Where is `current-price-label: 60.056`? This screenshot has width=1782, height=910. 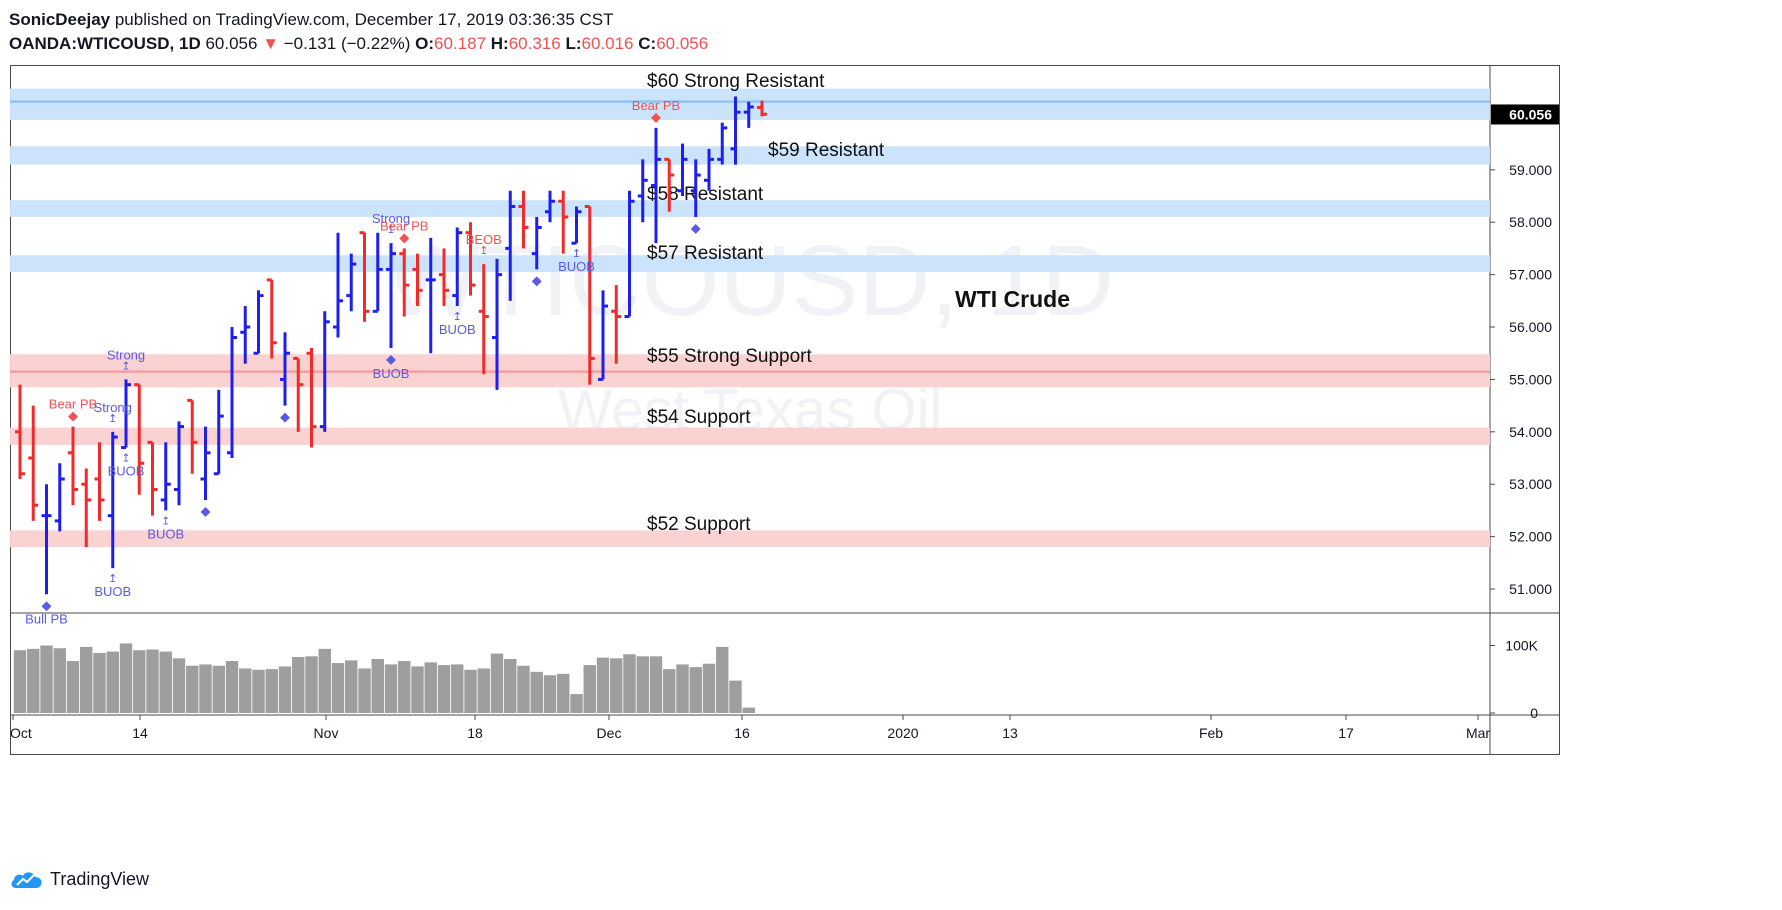
current-price-label: 60.056 is located at coordinates (1530, 114).